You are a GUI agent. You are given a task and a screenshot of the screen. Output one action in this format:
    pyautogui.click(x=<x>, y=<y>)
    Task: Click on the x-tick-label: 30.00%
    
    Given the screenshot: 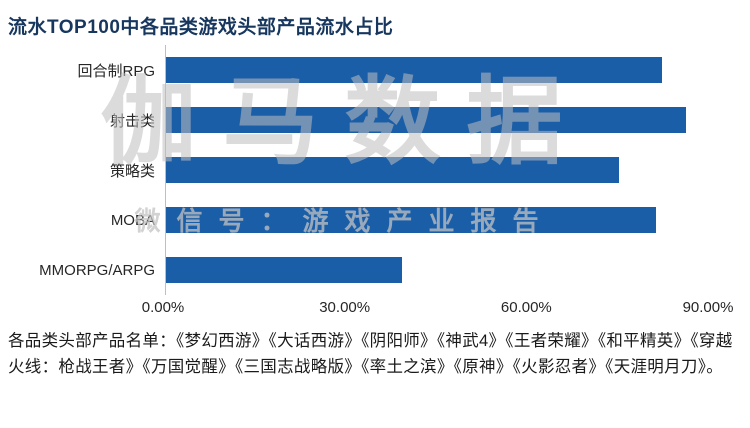 What is the action you would take?
    pyautogui.click(x=345, y=307)
    